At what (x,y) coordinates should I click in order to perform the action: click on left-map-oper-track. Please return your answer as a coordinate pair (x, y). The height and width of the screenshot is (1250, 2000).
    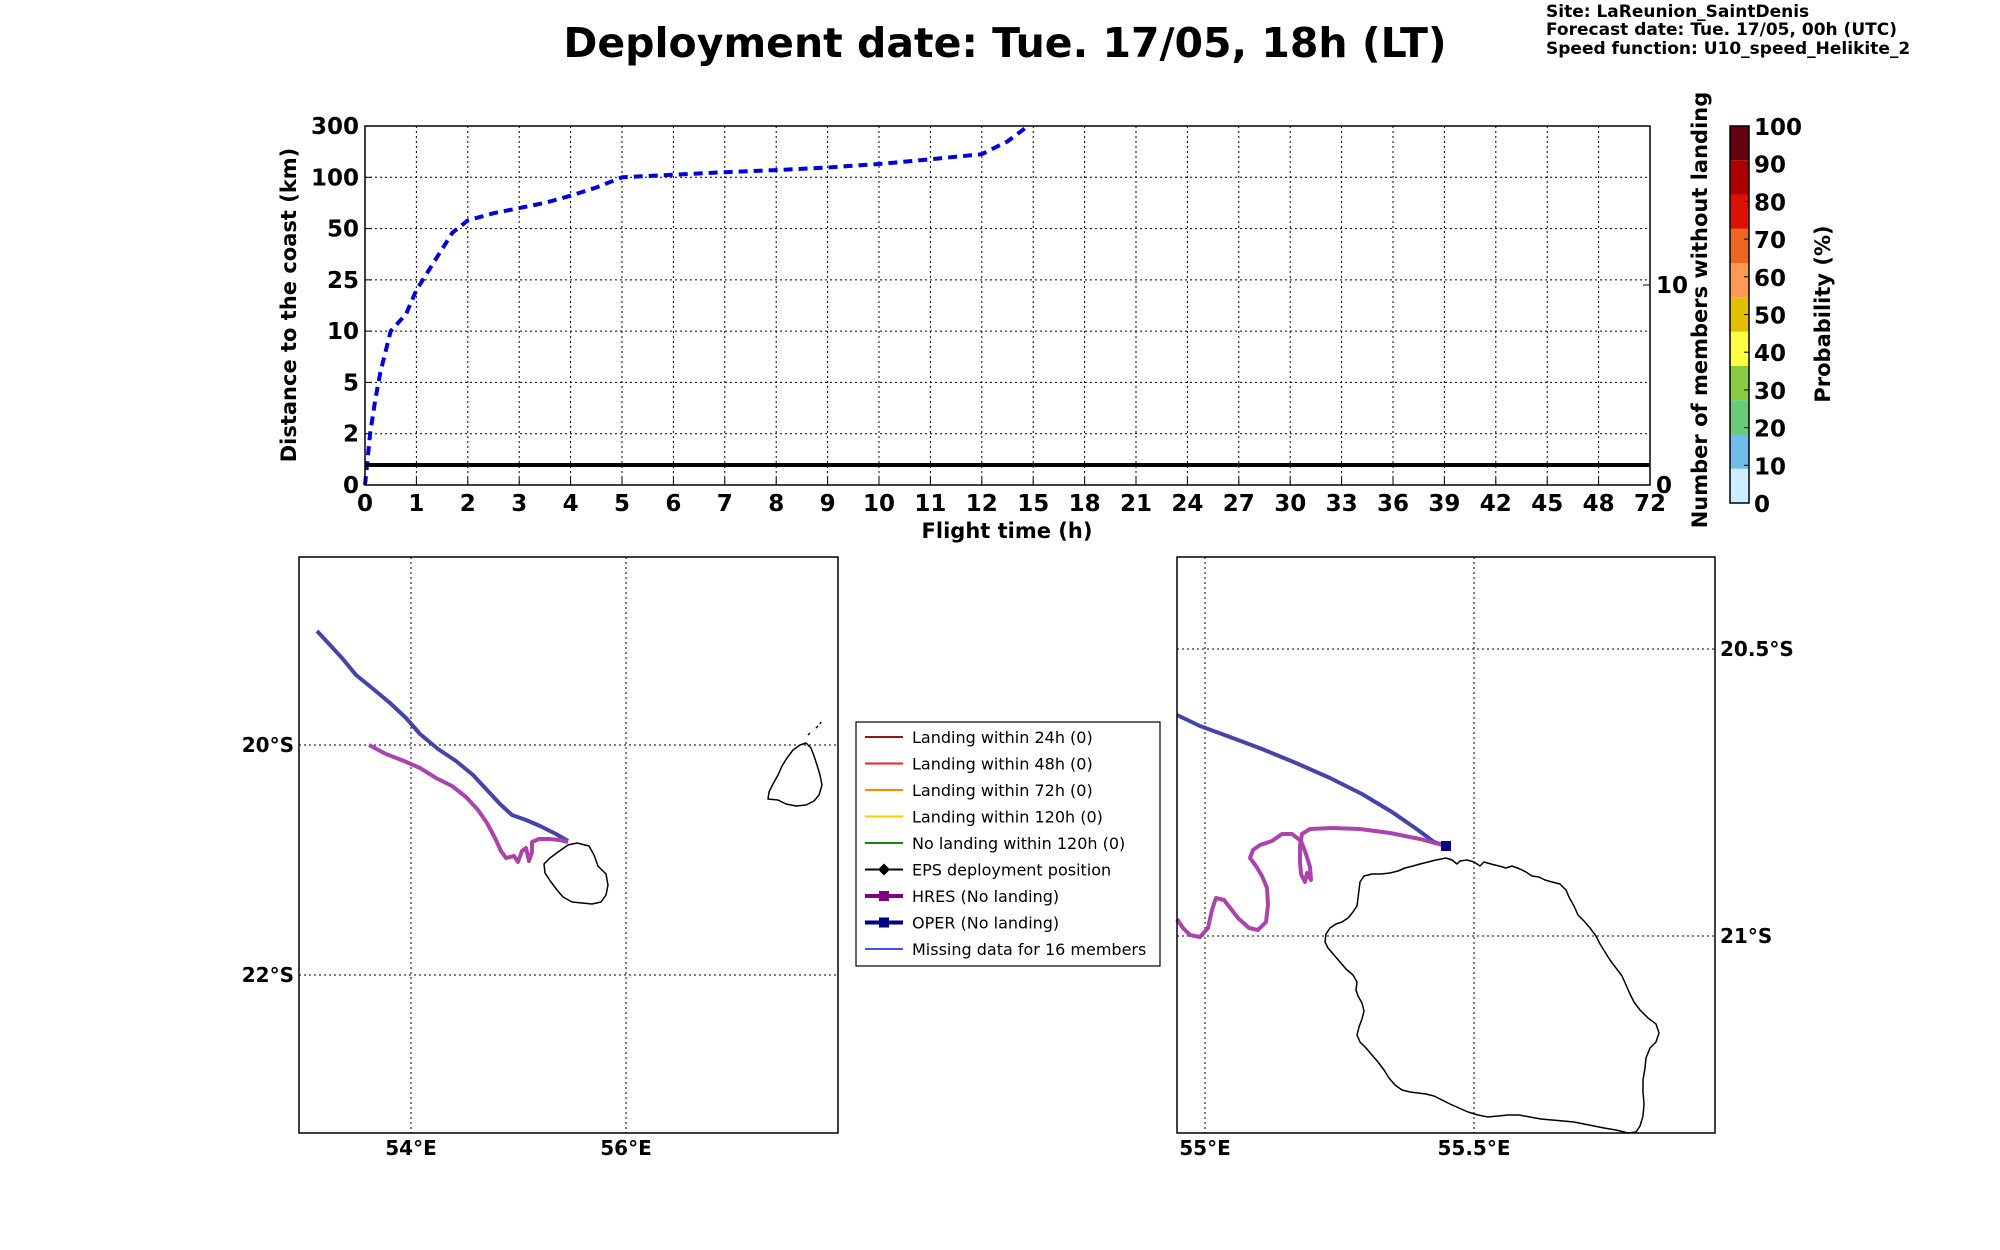
    Looking at the image, I should click on (442, 736).